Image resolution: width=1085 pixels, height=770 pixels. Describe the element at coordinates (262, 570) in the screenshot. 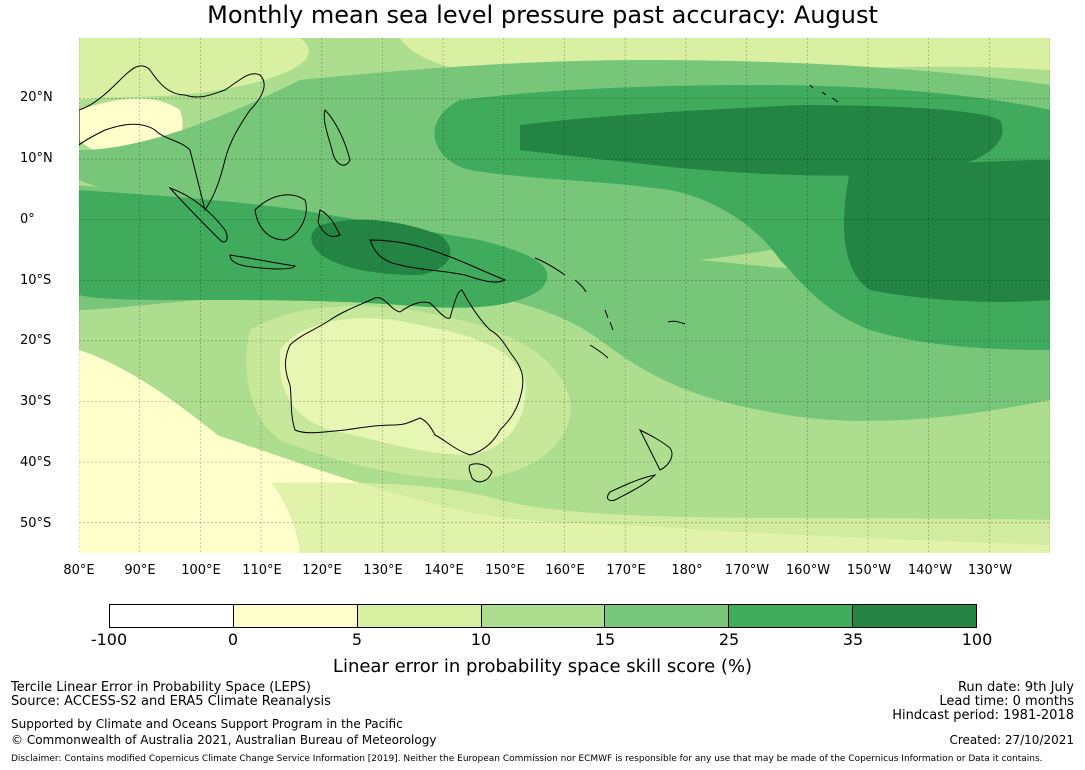

I see `lon-label-110e: 110°E` at that location.